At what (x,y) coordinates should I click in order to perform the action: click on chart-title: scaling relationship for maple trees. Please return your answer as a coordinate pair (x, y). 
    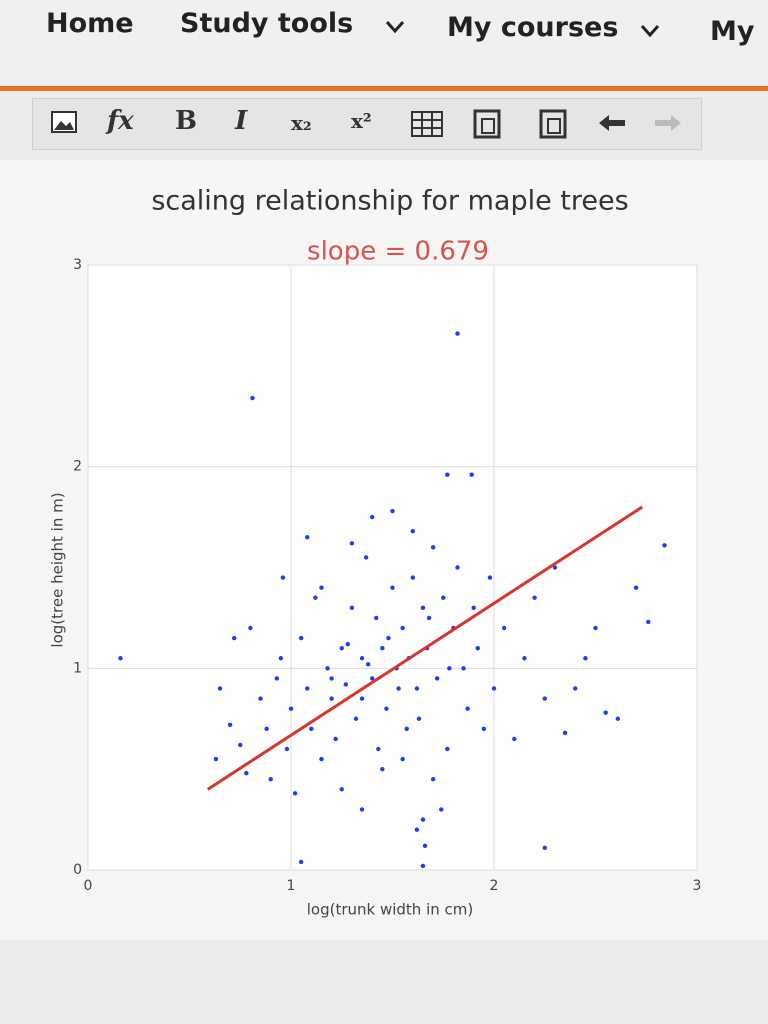
    Looking at the image, I should click on (389, 201).